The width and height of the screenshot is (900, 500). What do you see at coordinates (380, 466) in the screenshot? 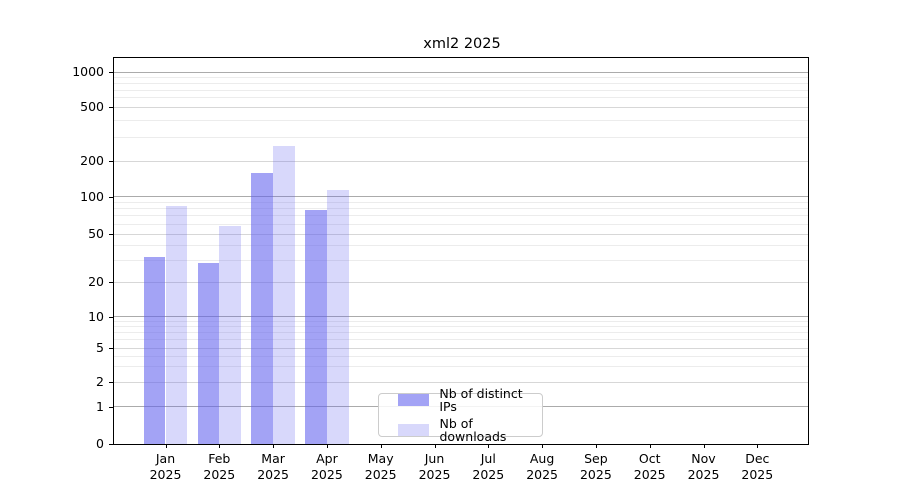
I see `x-axis-tick-label: May 2025` at bounding box center [380, 466].